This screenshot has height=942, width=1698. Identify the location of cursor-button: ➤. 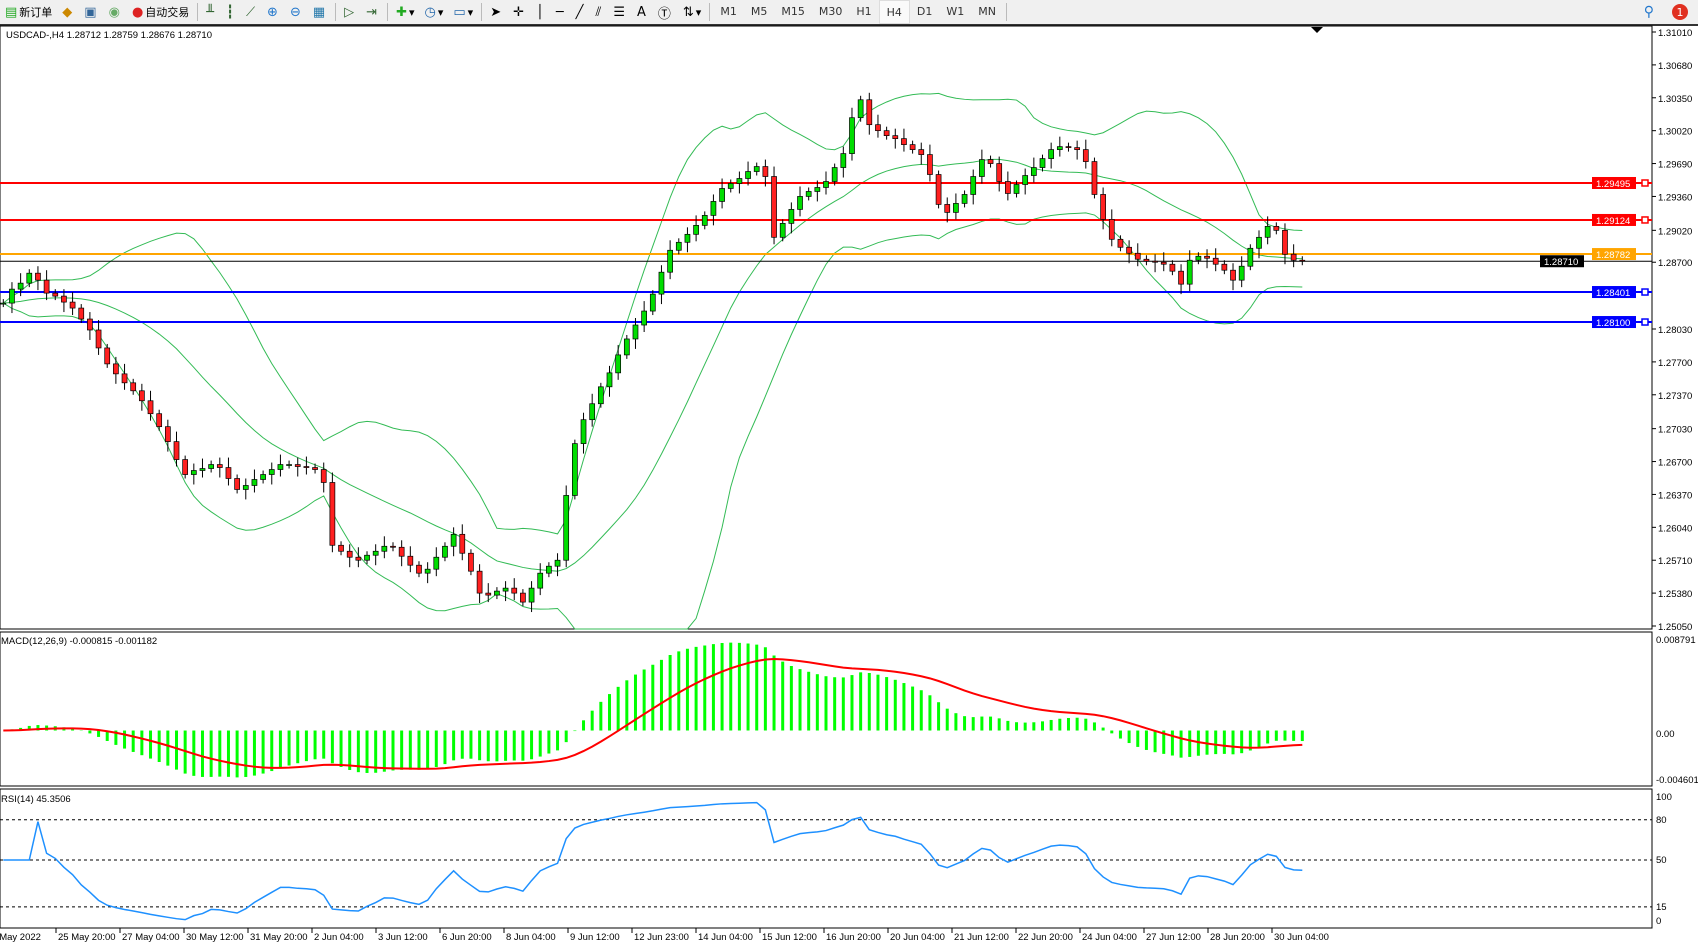
(496, 12).